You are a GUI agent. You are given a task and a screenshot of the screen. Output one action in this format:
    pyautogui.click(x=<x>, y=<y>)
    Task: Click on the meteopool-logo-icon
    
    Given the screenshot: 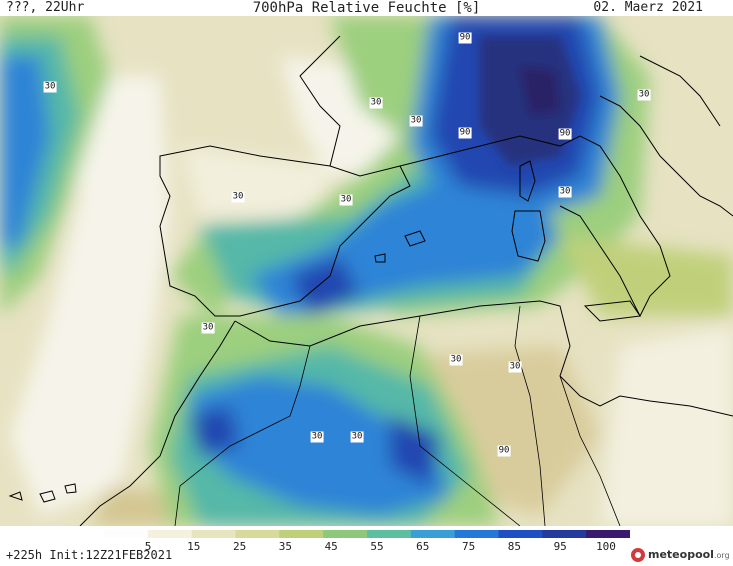 What is the action you would take?
    pyautogui.click(x=638, y=555)
    